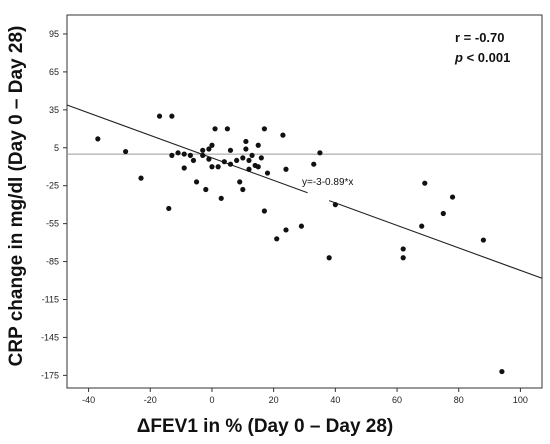 Image resolution: width=550 pixels, height=444 pixels. What do you see at coordinates (52, 186) in the screenshot?
I see `y-tick-label-4: -25` at bounding box center [52, 186].